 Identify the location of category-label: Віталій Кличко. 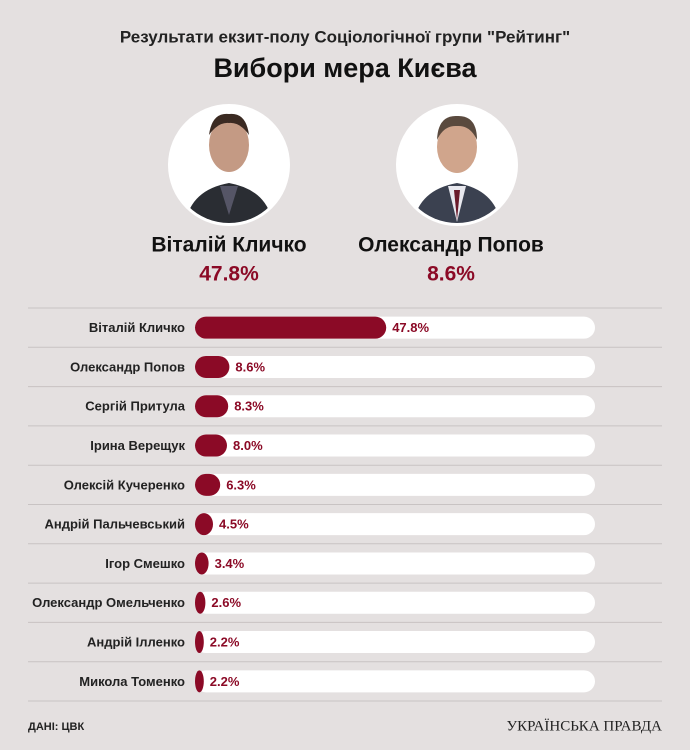
(137, 327).